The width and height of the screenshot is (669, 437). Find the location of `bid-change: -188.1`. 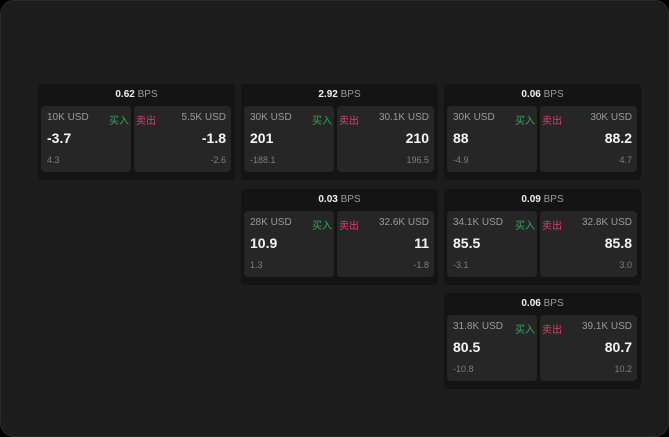

bid-change: -188.1 is located at coordinates (263, 160).